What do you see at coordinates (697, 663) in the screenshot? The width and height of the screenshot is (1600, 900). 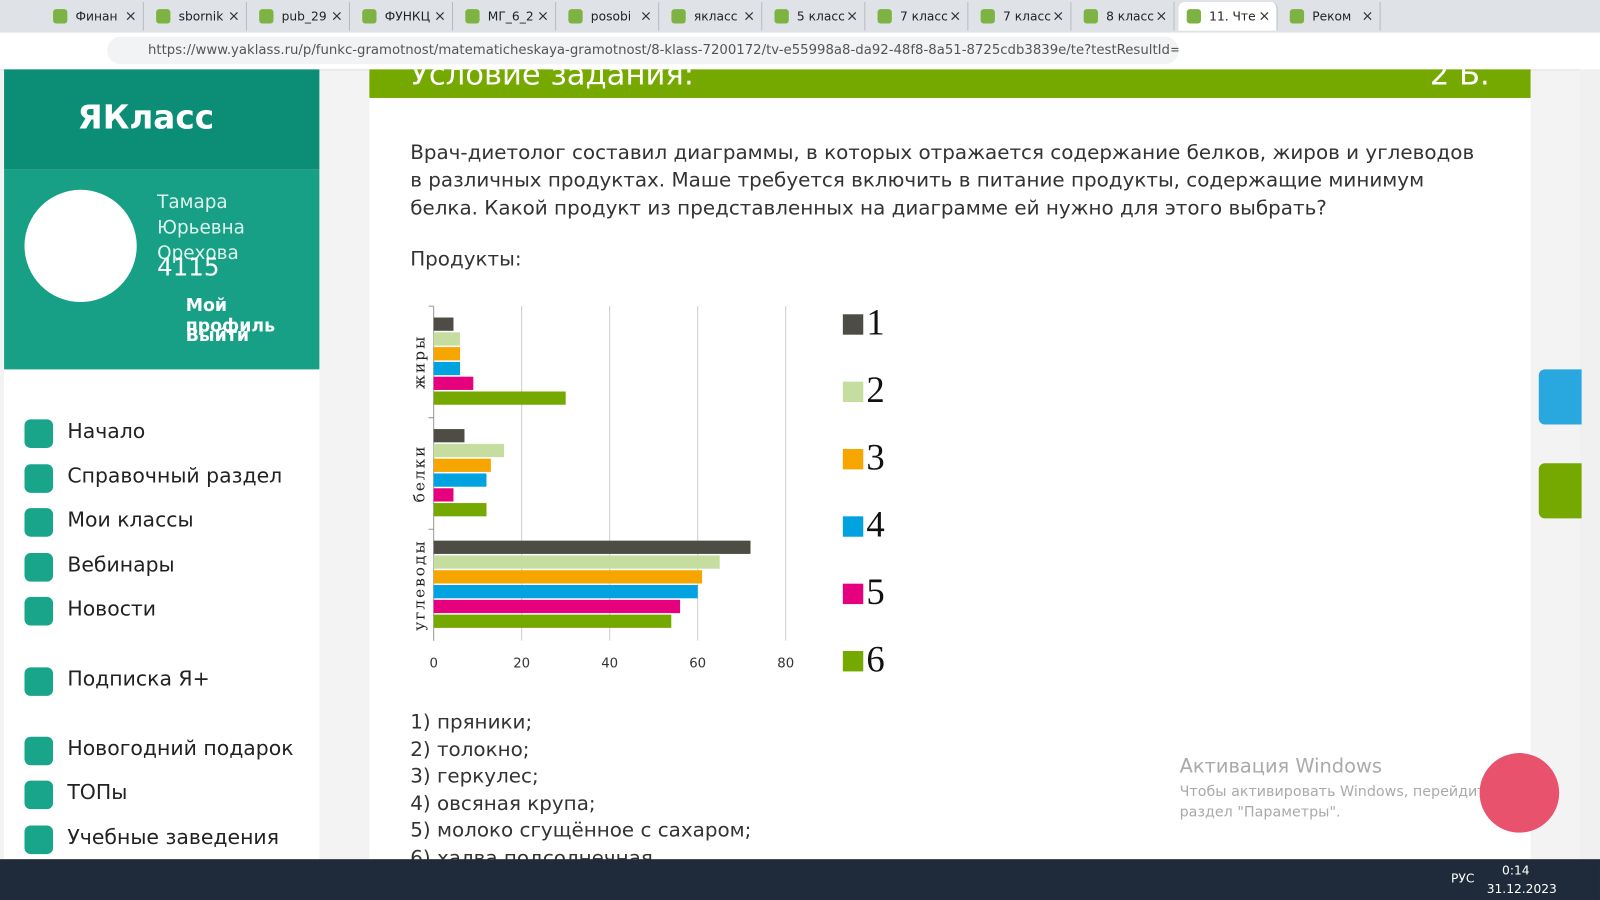 I see `x-tick-label: 60` at bounding box center [697, 663].